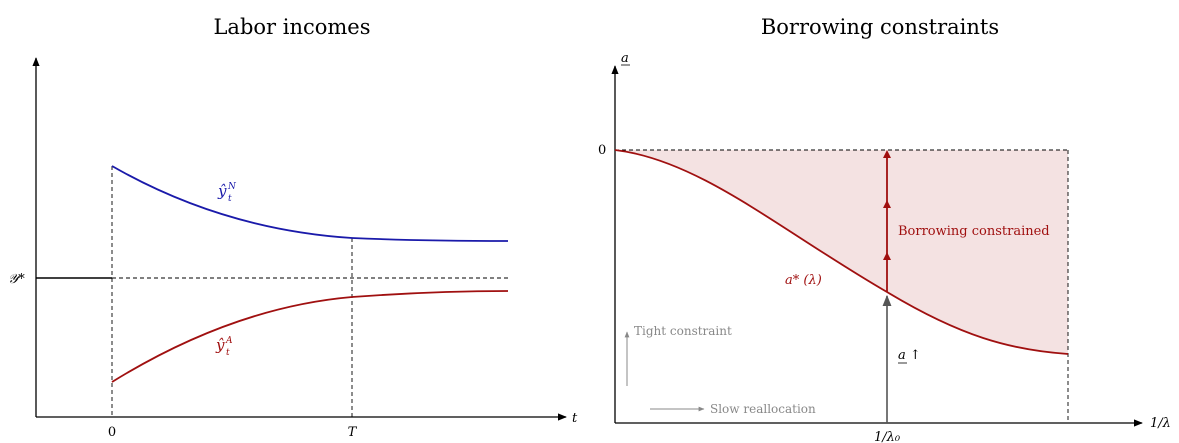 The image size is (1179, 443). Describe the element at coordinates (763, 409) in the screenshot. I see `legend-slow: Slow reallocation` at that location.